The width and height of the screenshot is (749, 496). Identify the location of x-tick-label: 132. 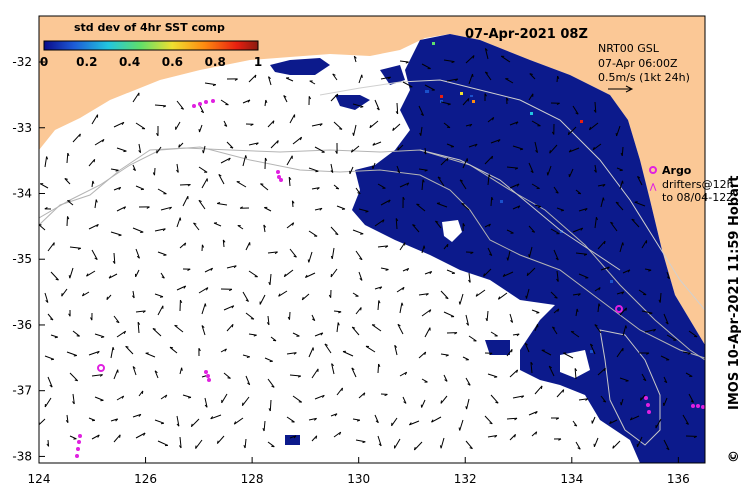
(465, 479).